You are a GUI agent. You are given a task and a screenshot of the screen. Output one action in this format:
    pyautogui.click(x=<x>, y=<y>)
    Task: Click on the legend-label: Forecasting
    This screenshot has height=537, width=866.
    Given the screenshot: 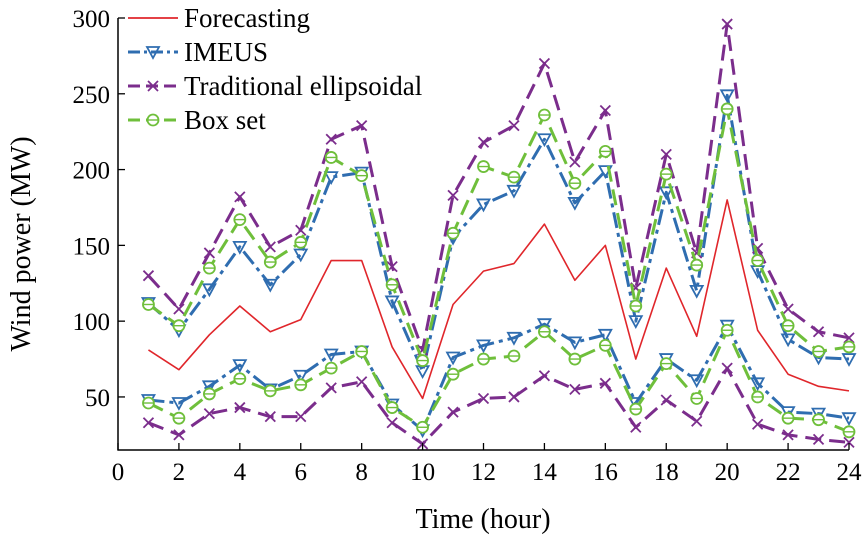 What is the action you would take?
    pyautogui.click(x=247, y=18)
    